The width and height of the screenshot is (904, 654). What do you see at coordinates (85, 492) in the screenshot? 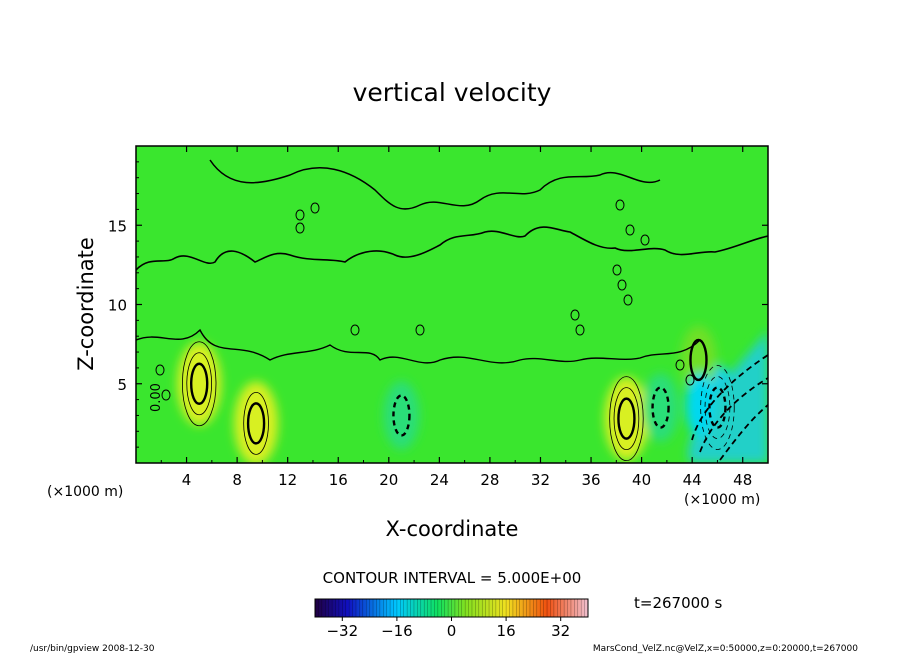
I see `x-axis-unit-left: (×1000 m)` at bounding box center [85, 492].